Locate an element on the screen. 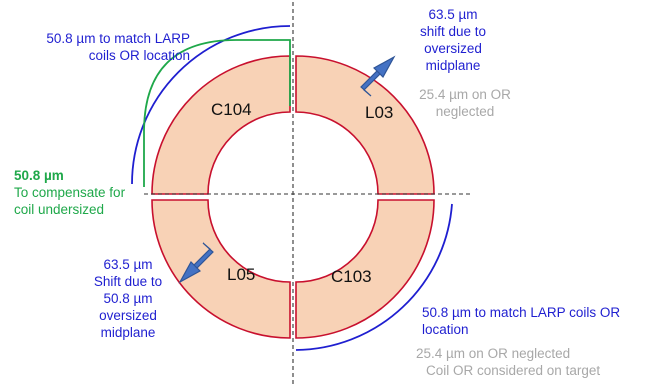  annotation-line: Shift due to is located at coordinates (128, 281).